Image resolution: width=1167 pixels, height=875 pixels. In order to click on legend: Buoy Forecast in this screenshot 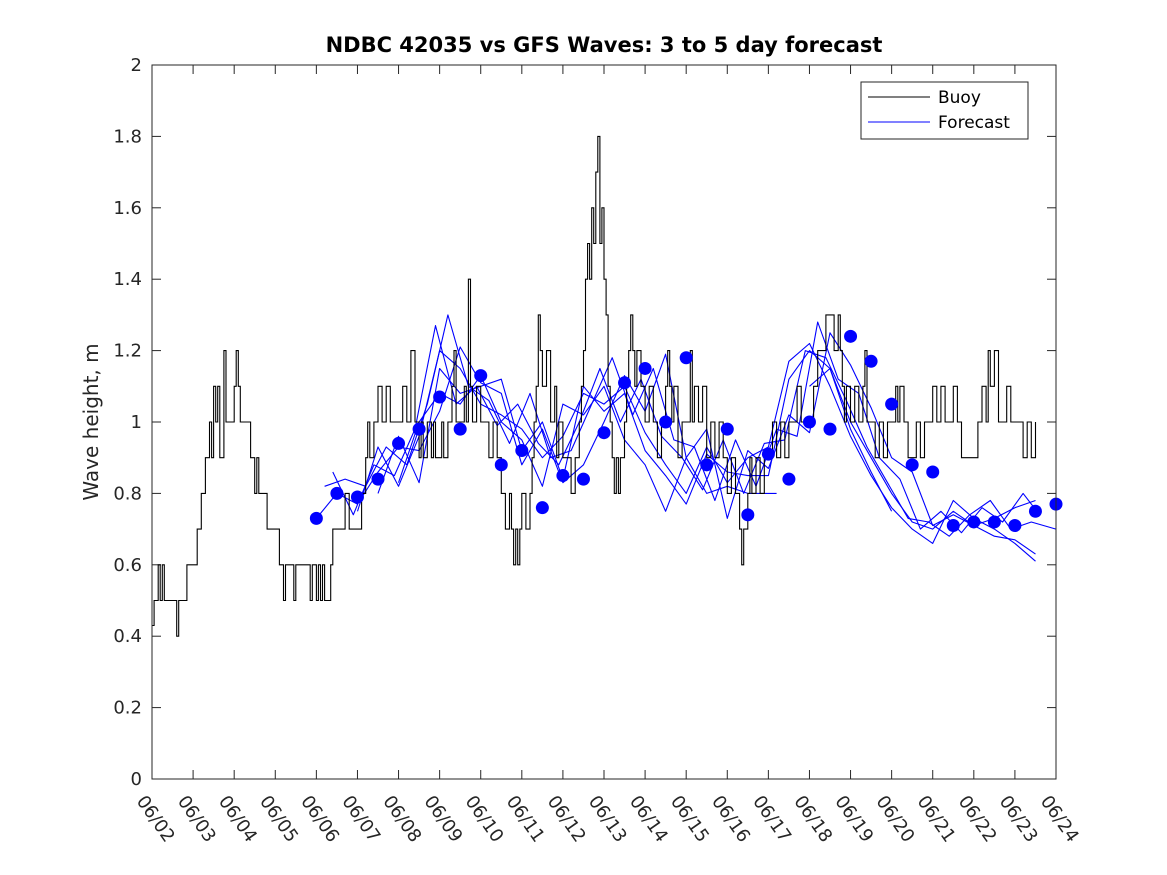, I will do `click(944, 110)`.